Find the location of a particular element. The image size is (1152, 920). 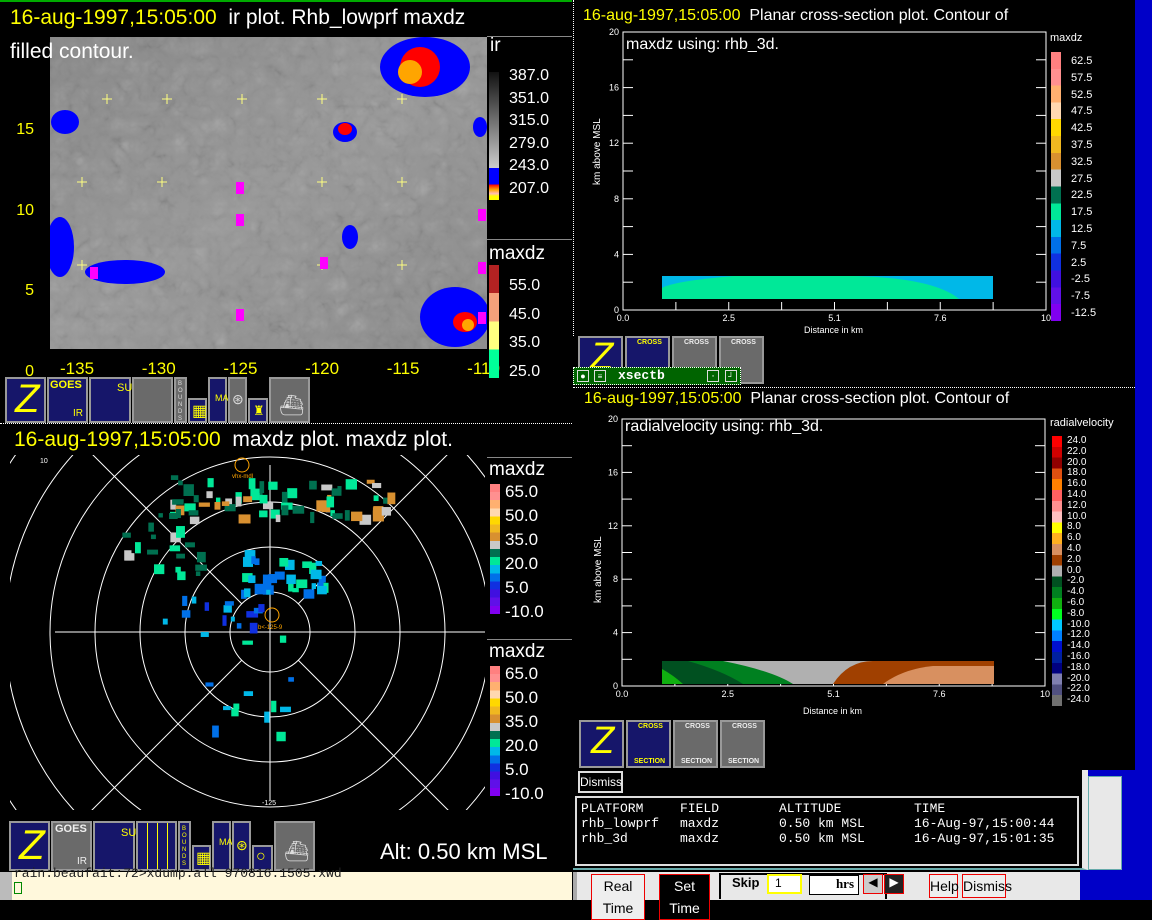

step-back-button: ◀ is located at coordinates (873, 884).